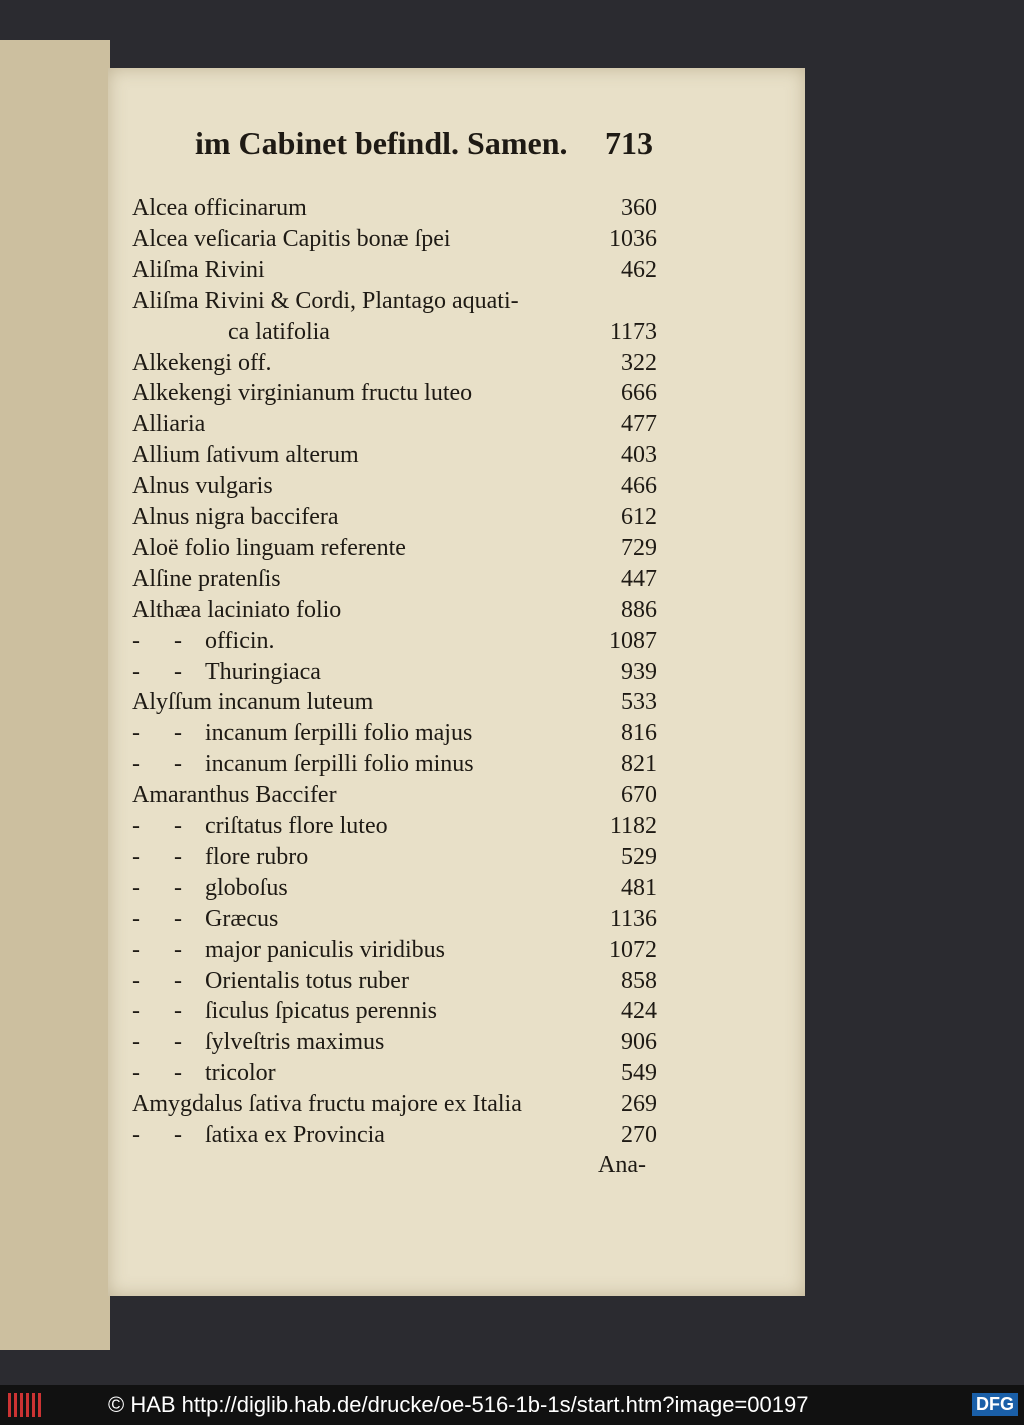 The height and width of the screenshot is (1425, 1024). What do you see at coordinates (253, 702) in the screenshot?
I see `entry-name: Alyſſum incanum luteum` at bounding box center [253, 702].